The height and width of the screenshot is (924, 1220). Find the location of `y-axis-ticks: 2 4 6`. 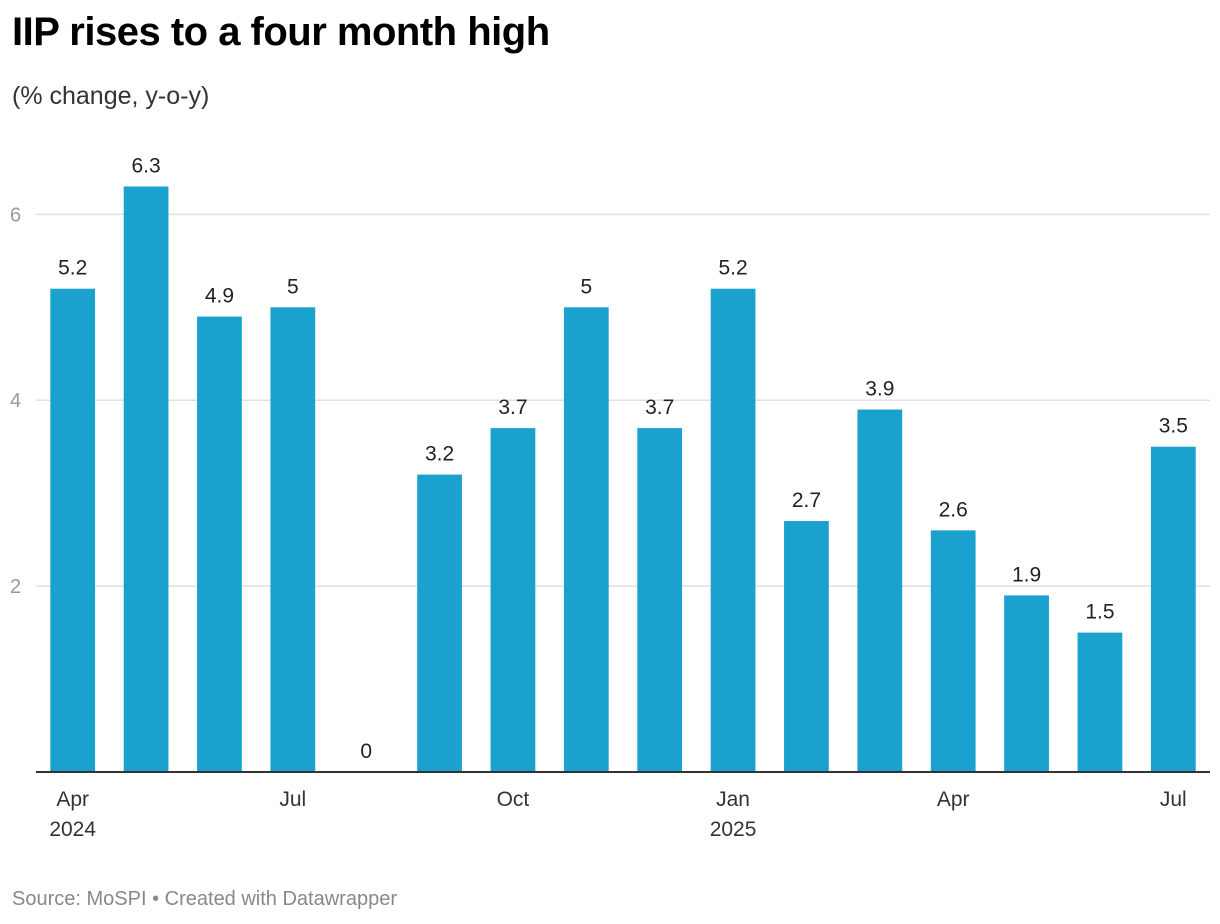

y-axis-ticks: 2 4 6 is located at coordinates (15, 401).